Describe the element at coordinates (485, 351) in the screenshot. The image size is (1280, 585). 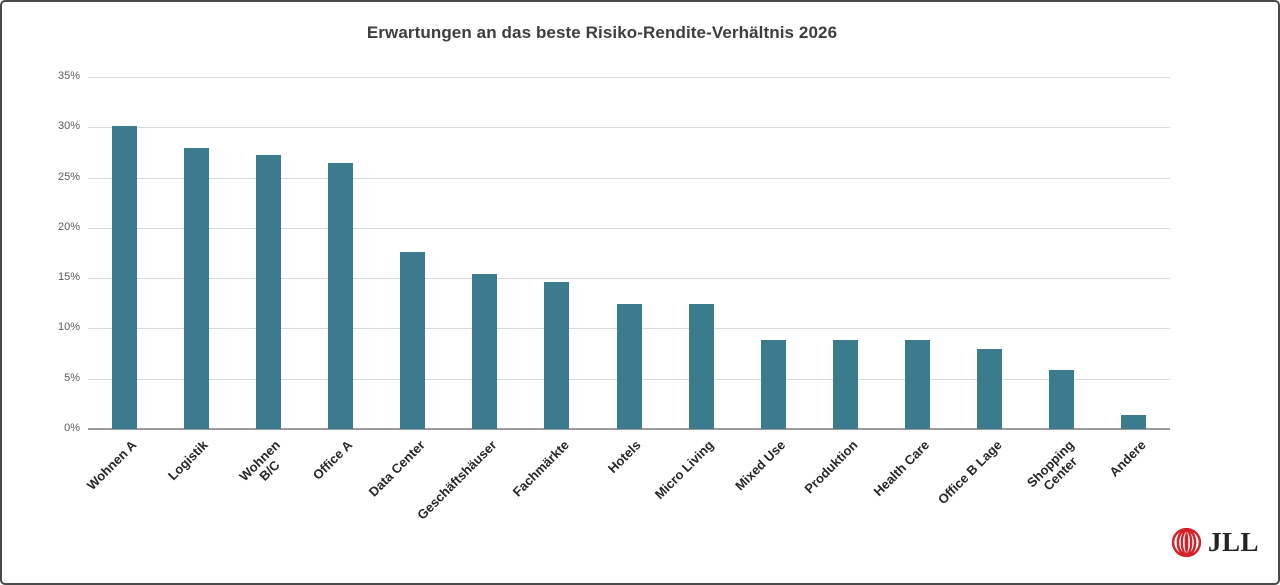
I see `bar-geschäftshäuser` at that location.